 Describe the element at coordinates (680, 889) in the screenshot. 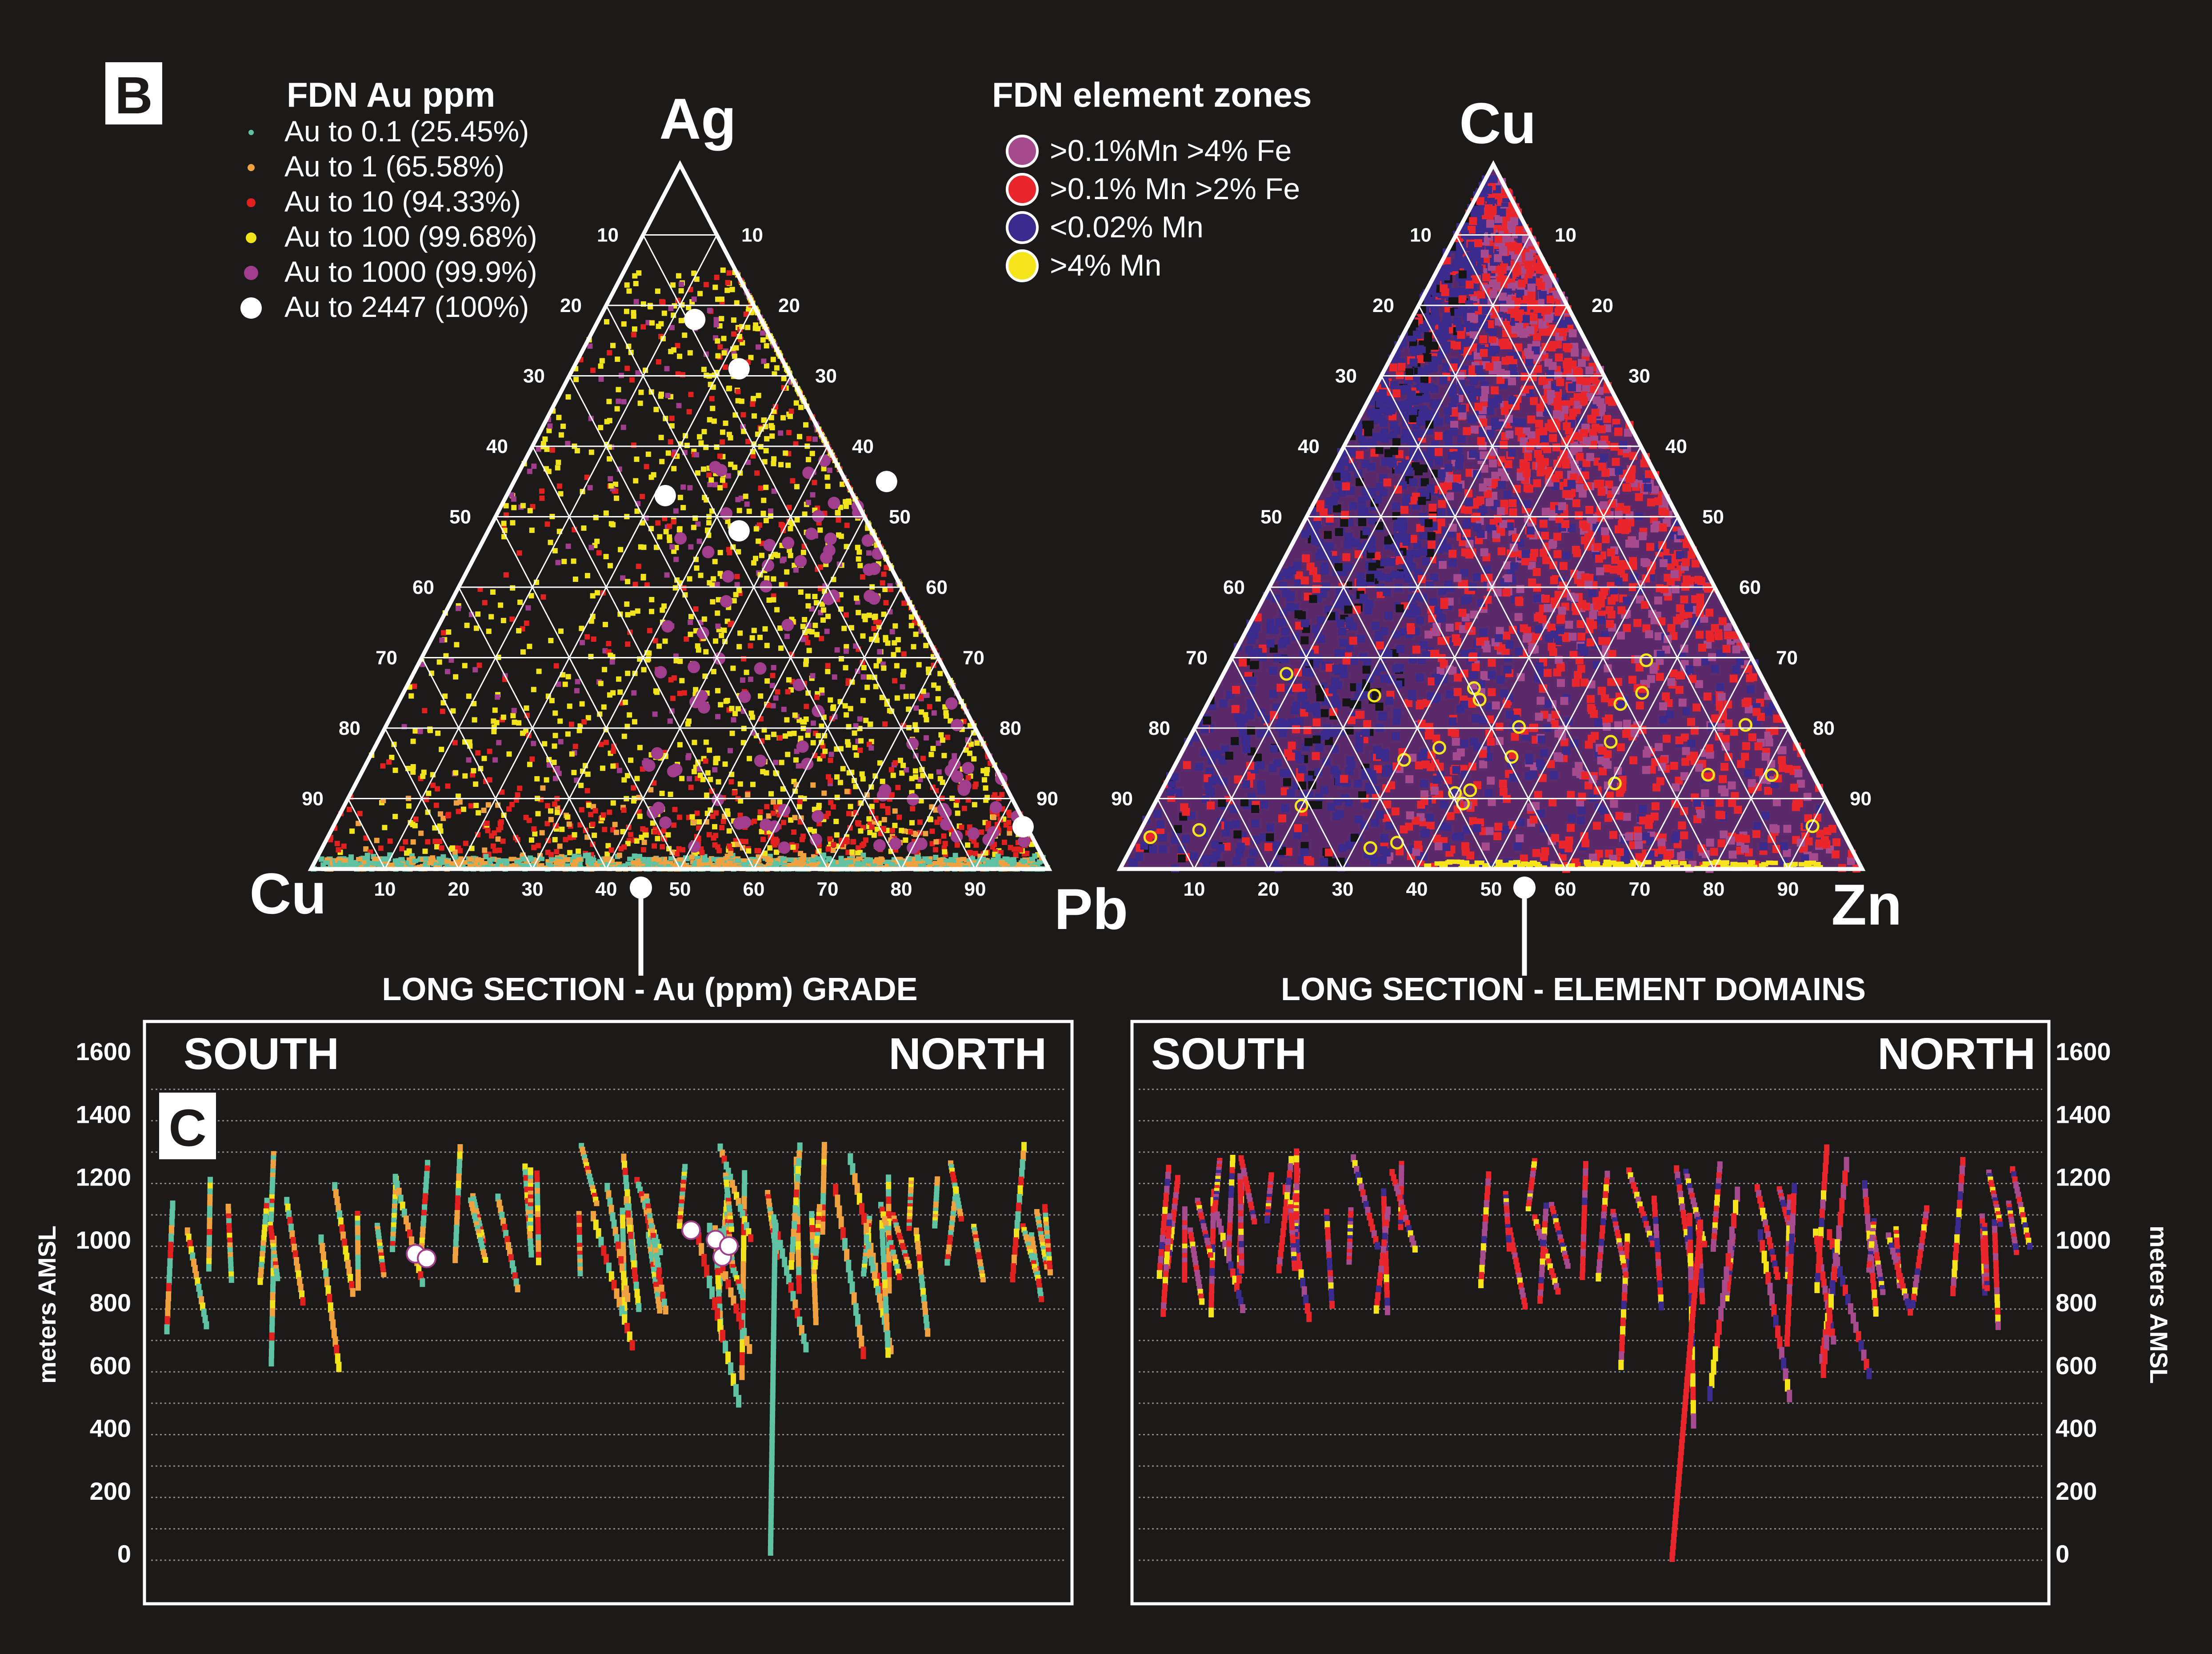

I see `ternary-tick-bottom: 50` at that location.